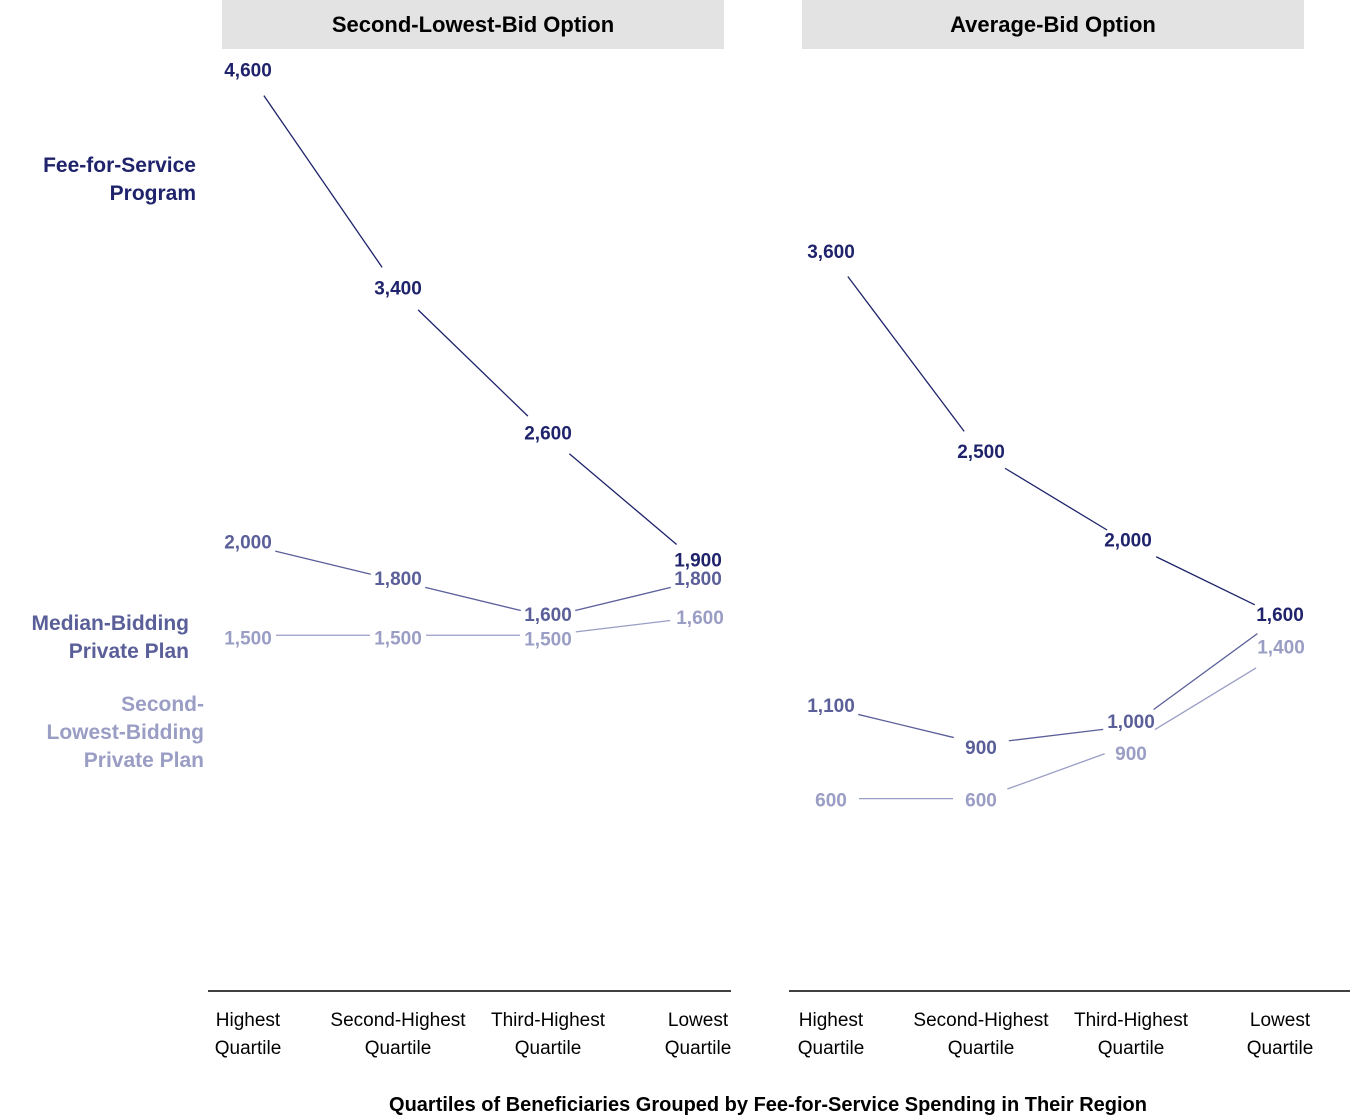 This screenshot has height=1116, width=1353. Describe the element at coordinates (1131, 754) in the screenshot. I see `data-label-second-lowest-bidding: 900` at that location.